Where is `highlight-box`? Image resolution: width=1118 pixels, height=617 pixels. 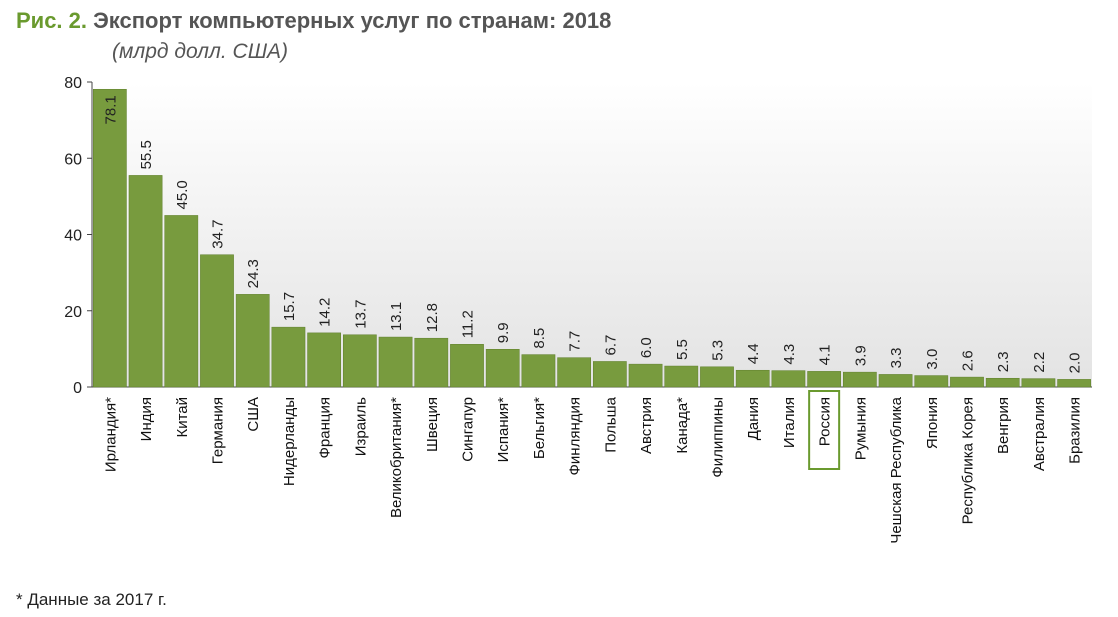 highlight-box is located at coordinates (824, 430).